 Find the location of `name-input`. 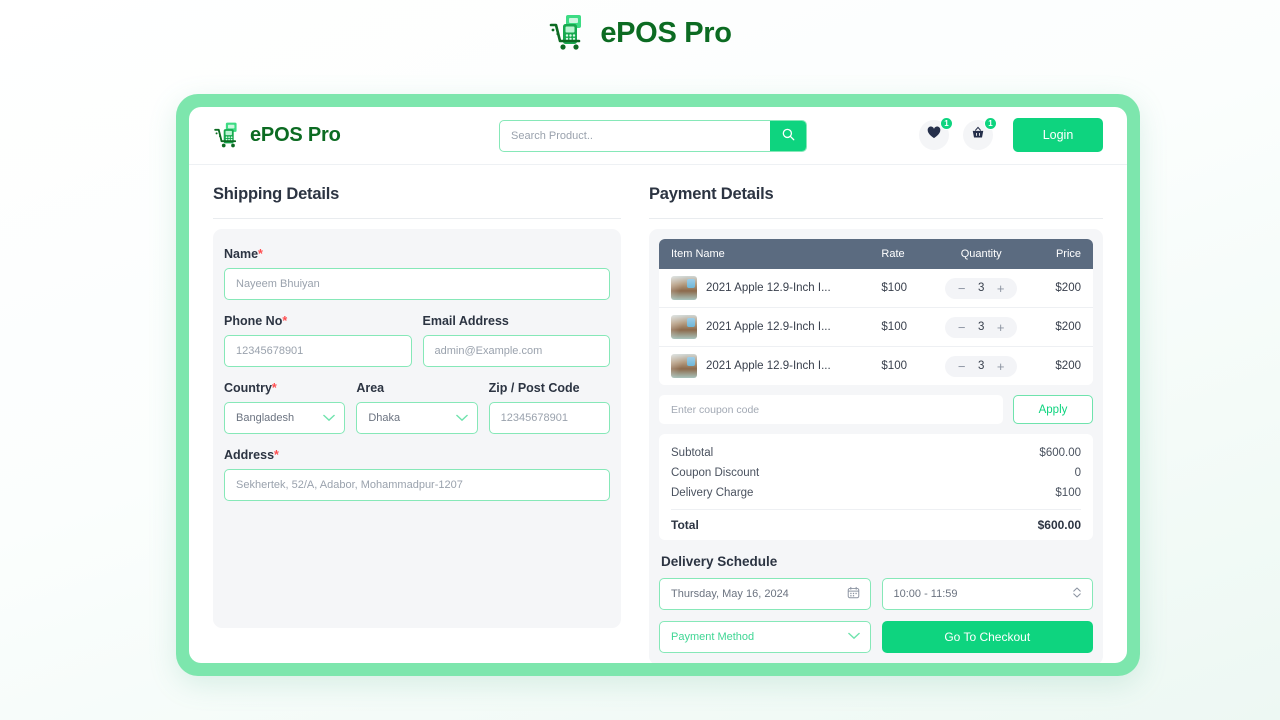

name-input is located at coordinates (417, 284).